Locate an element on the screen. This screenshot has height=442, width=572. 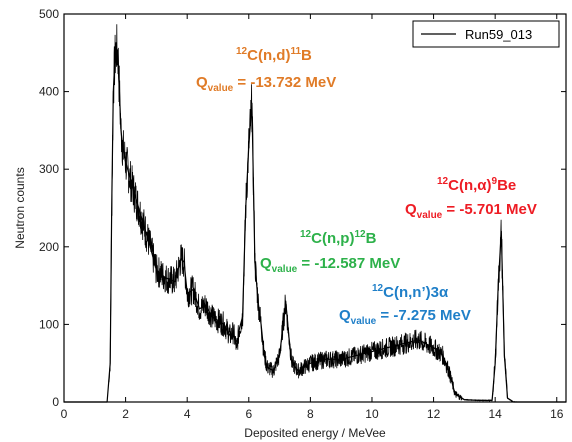
annotation-c-n-p-q-value: = -12.587 MeV is located at coordinates (348, 263).